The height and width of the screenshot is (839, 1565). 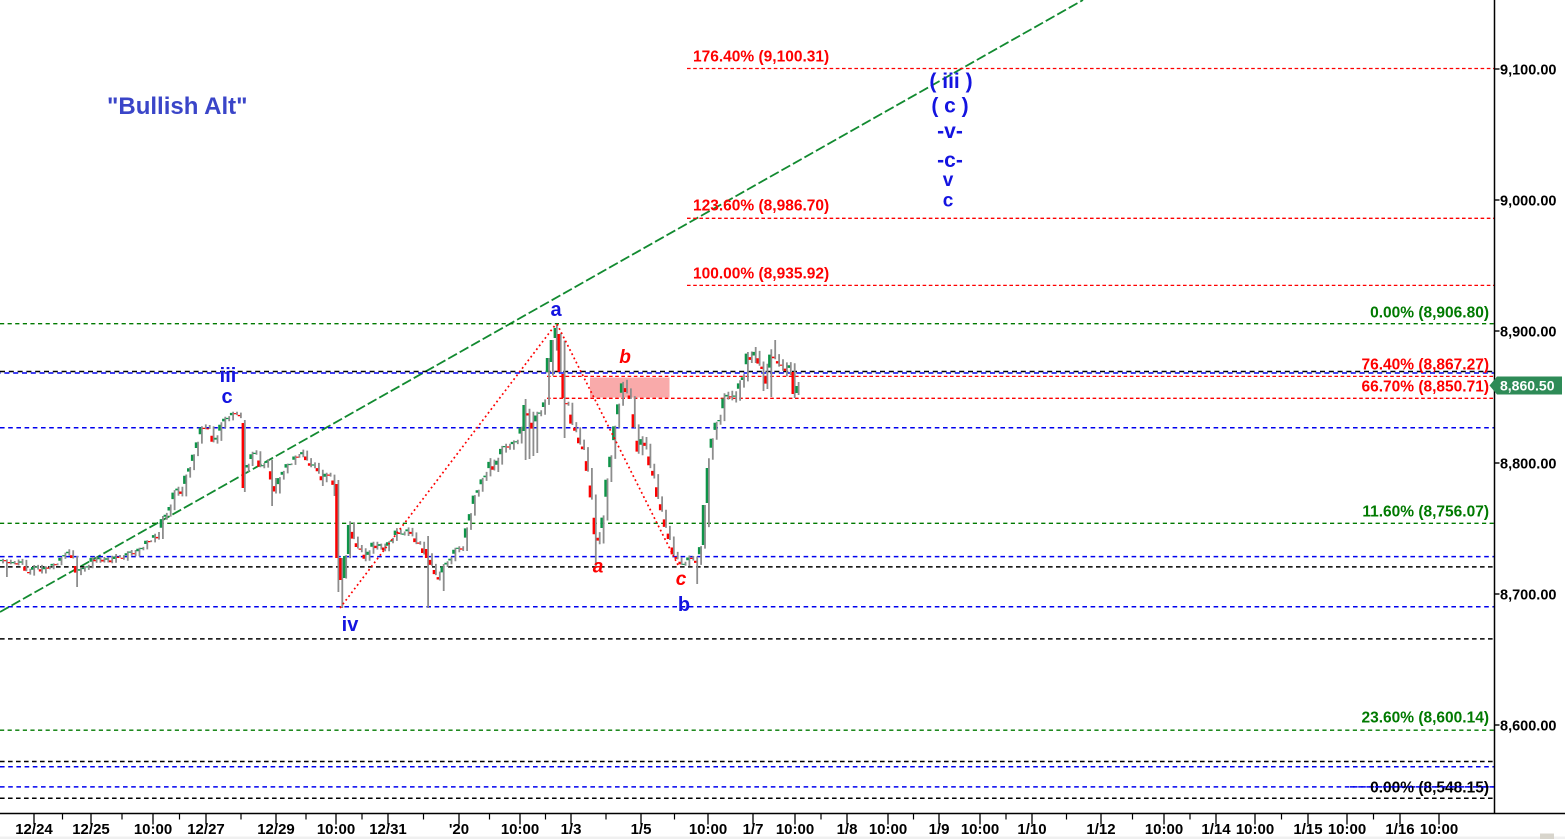 What do you see at coordinates (761, 274) in the screenshot?
I see `svg-text: 100.00% (8,935.92)` at bounding box center [761, 274].